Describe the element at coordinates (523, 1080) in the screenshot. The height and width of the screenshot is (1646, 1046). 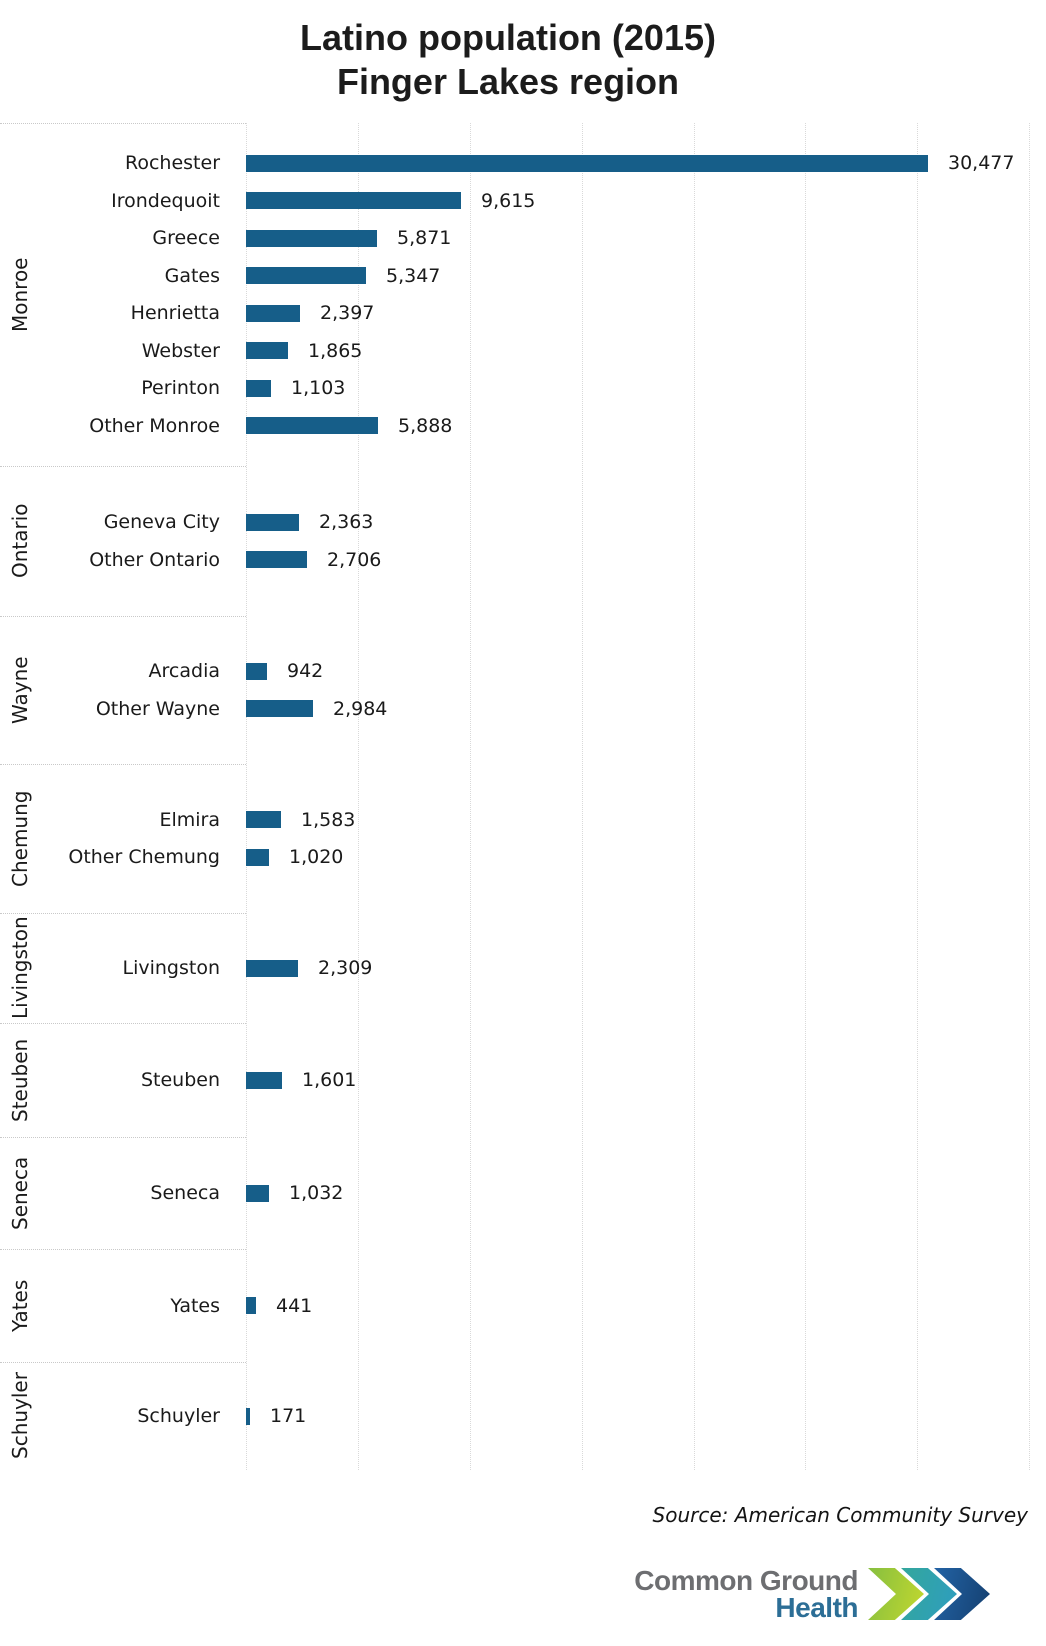
I see `county-section-steuben: Steuben Steuben 1,601` at that location.